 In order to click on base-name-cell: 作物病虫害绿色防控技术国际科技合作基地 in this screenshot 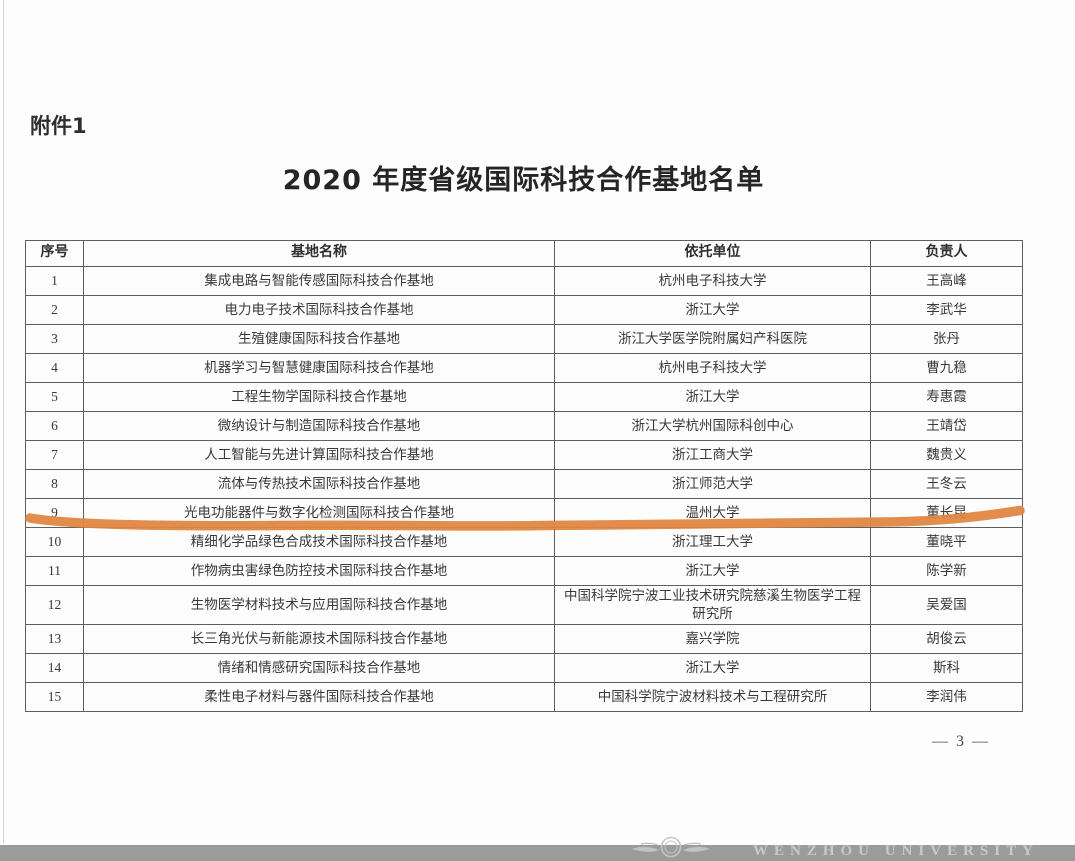, I will do `click(319, 571)`.